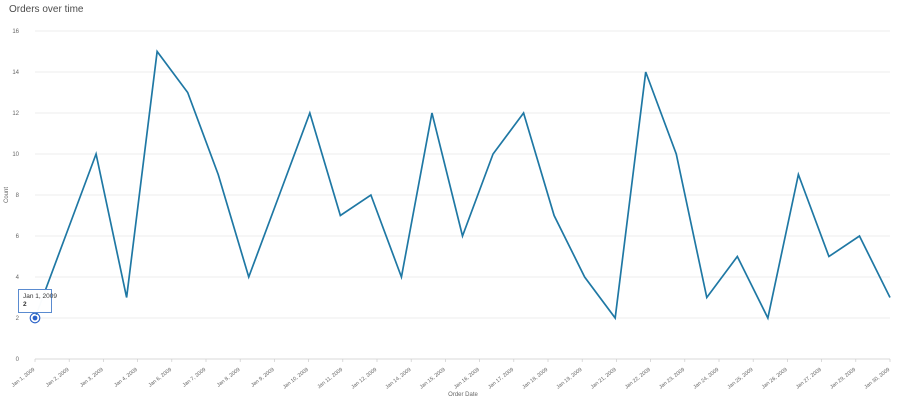 Image resolution: width=900 pixels, height=400 pixels. I want to click on hover-ring, so click(35, 318).